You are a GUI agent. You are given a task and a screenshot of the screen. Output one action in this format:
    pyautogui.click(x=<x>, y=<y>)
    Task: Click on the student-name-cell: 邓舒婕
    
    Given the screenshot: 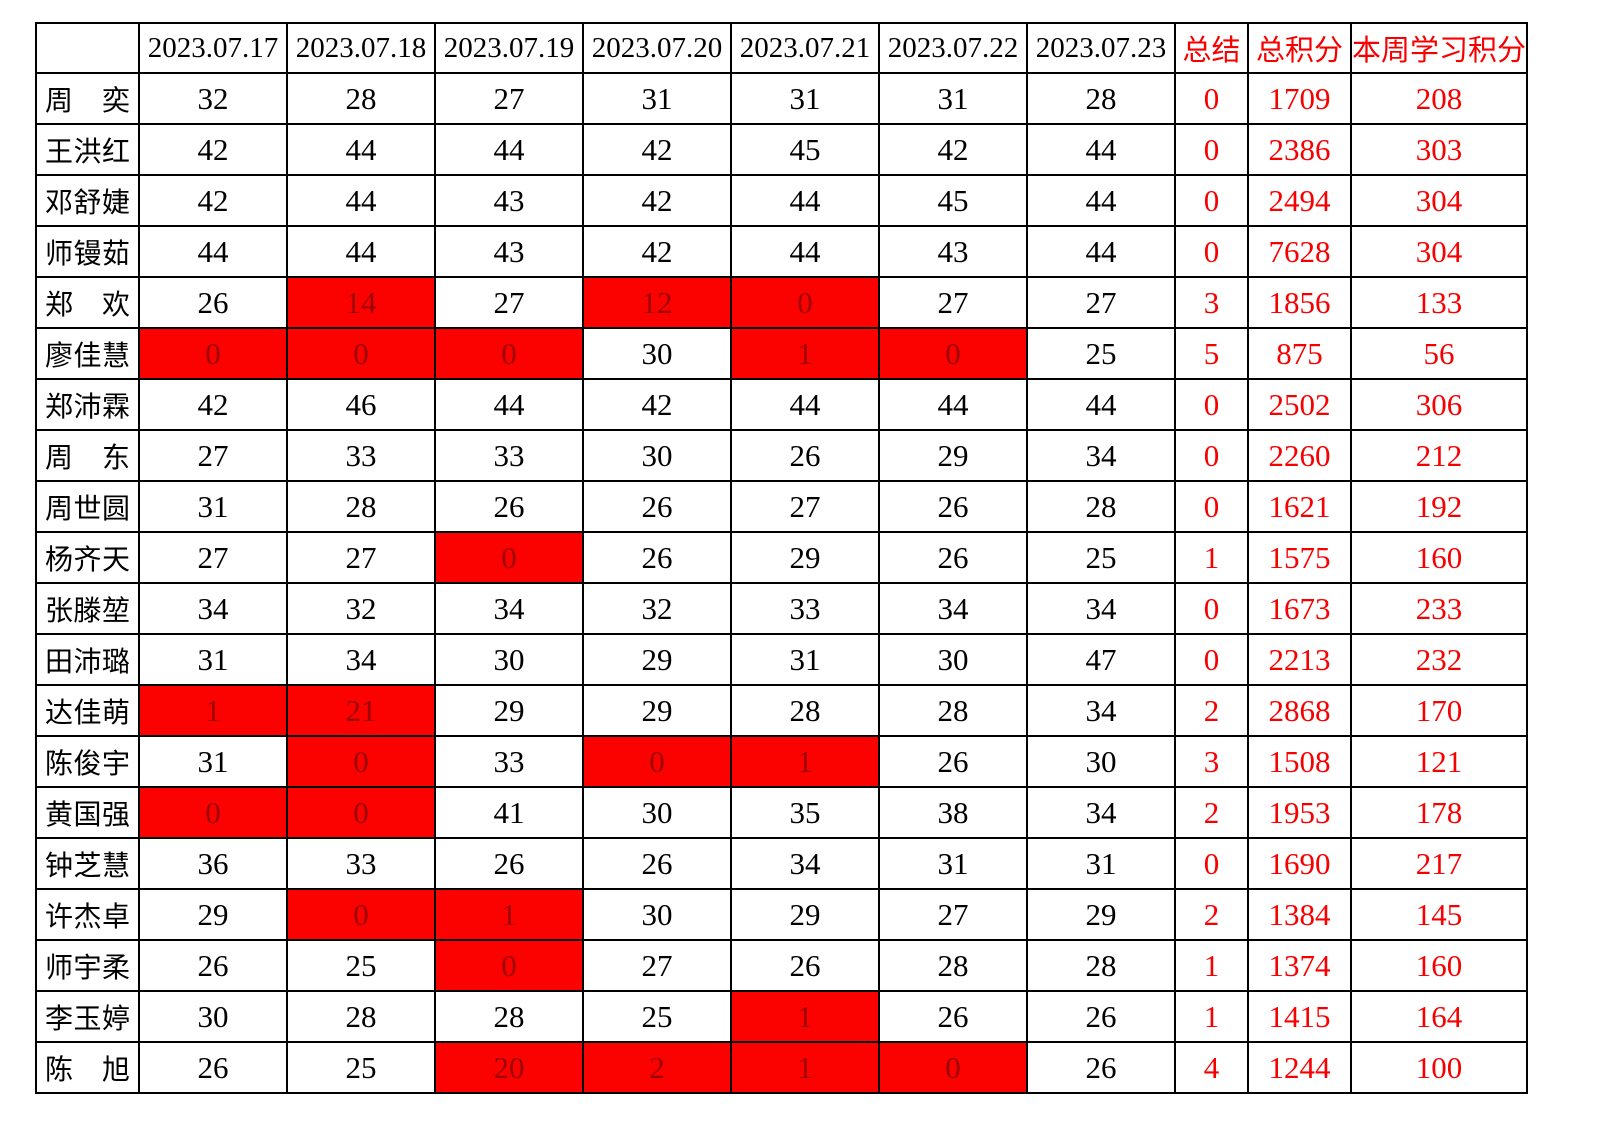 What is the action you would take?
    pyautogui.click(x=87, y=200)
    